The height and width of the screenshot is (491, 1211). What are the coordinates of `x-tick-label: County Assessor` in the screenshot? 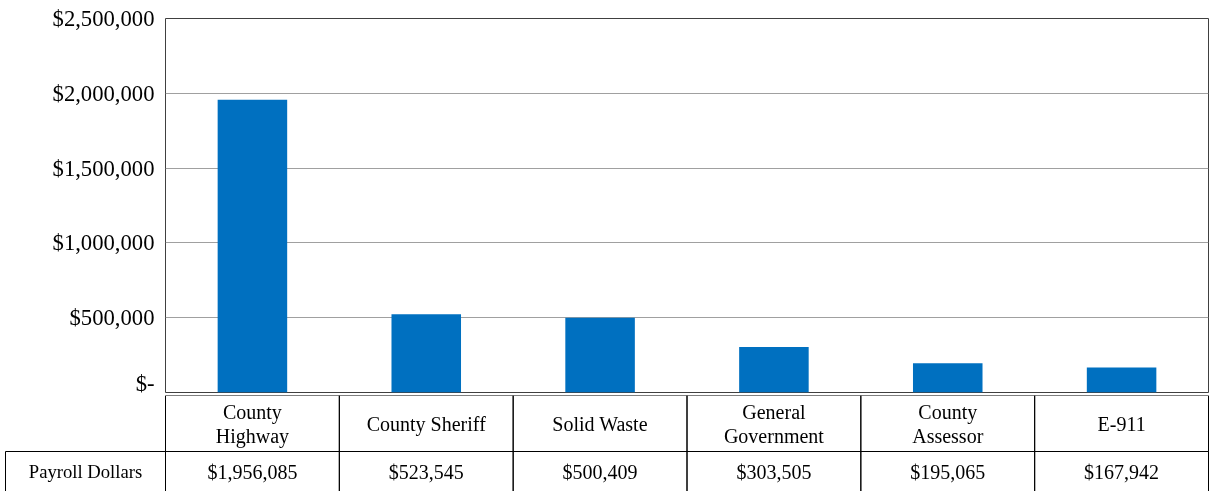 It's located at (948, 423).